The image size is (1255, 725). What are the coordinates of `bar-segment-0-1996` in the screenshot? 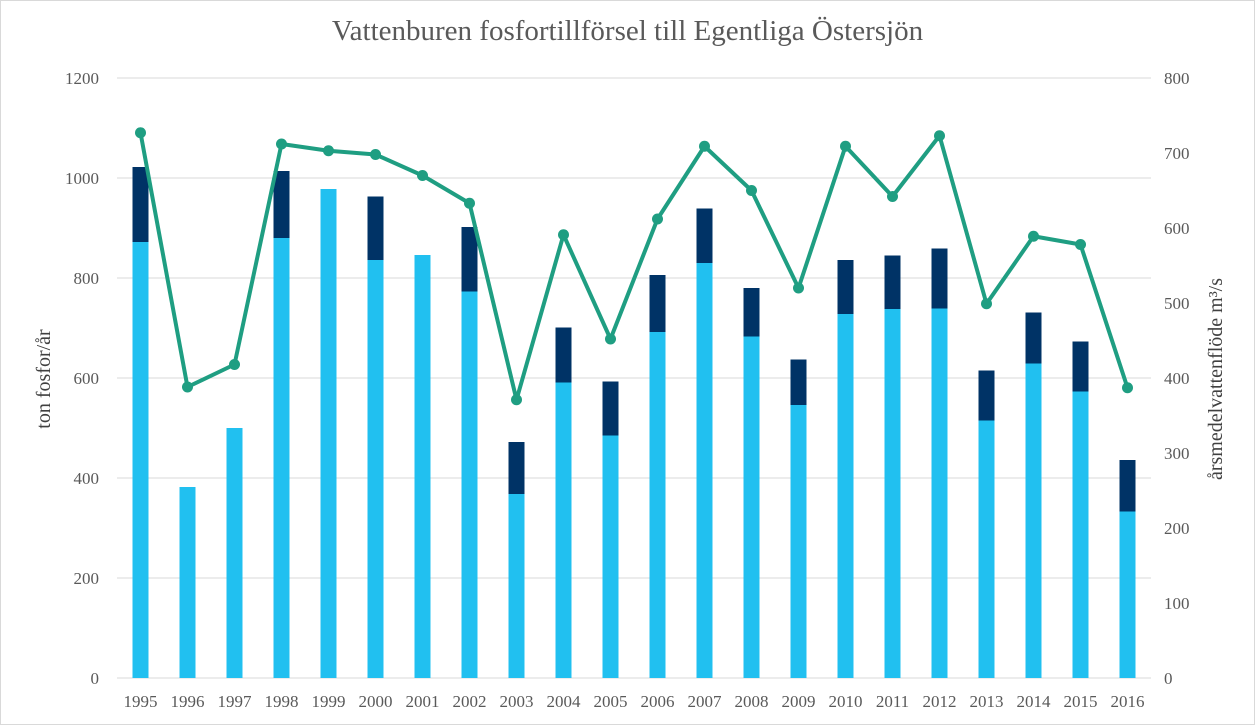 It's located at (187, 582).